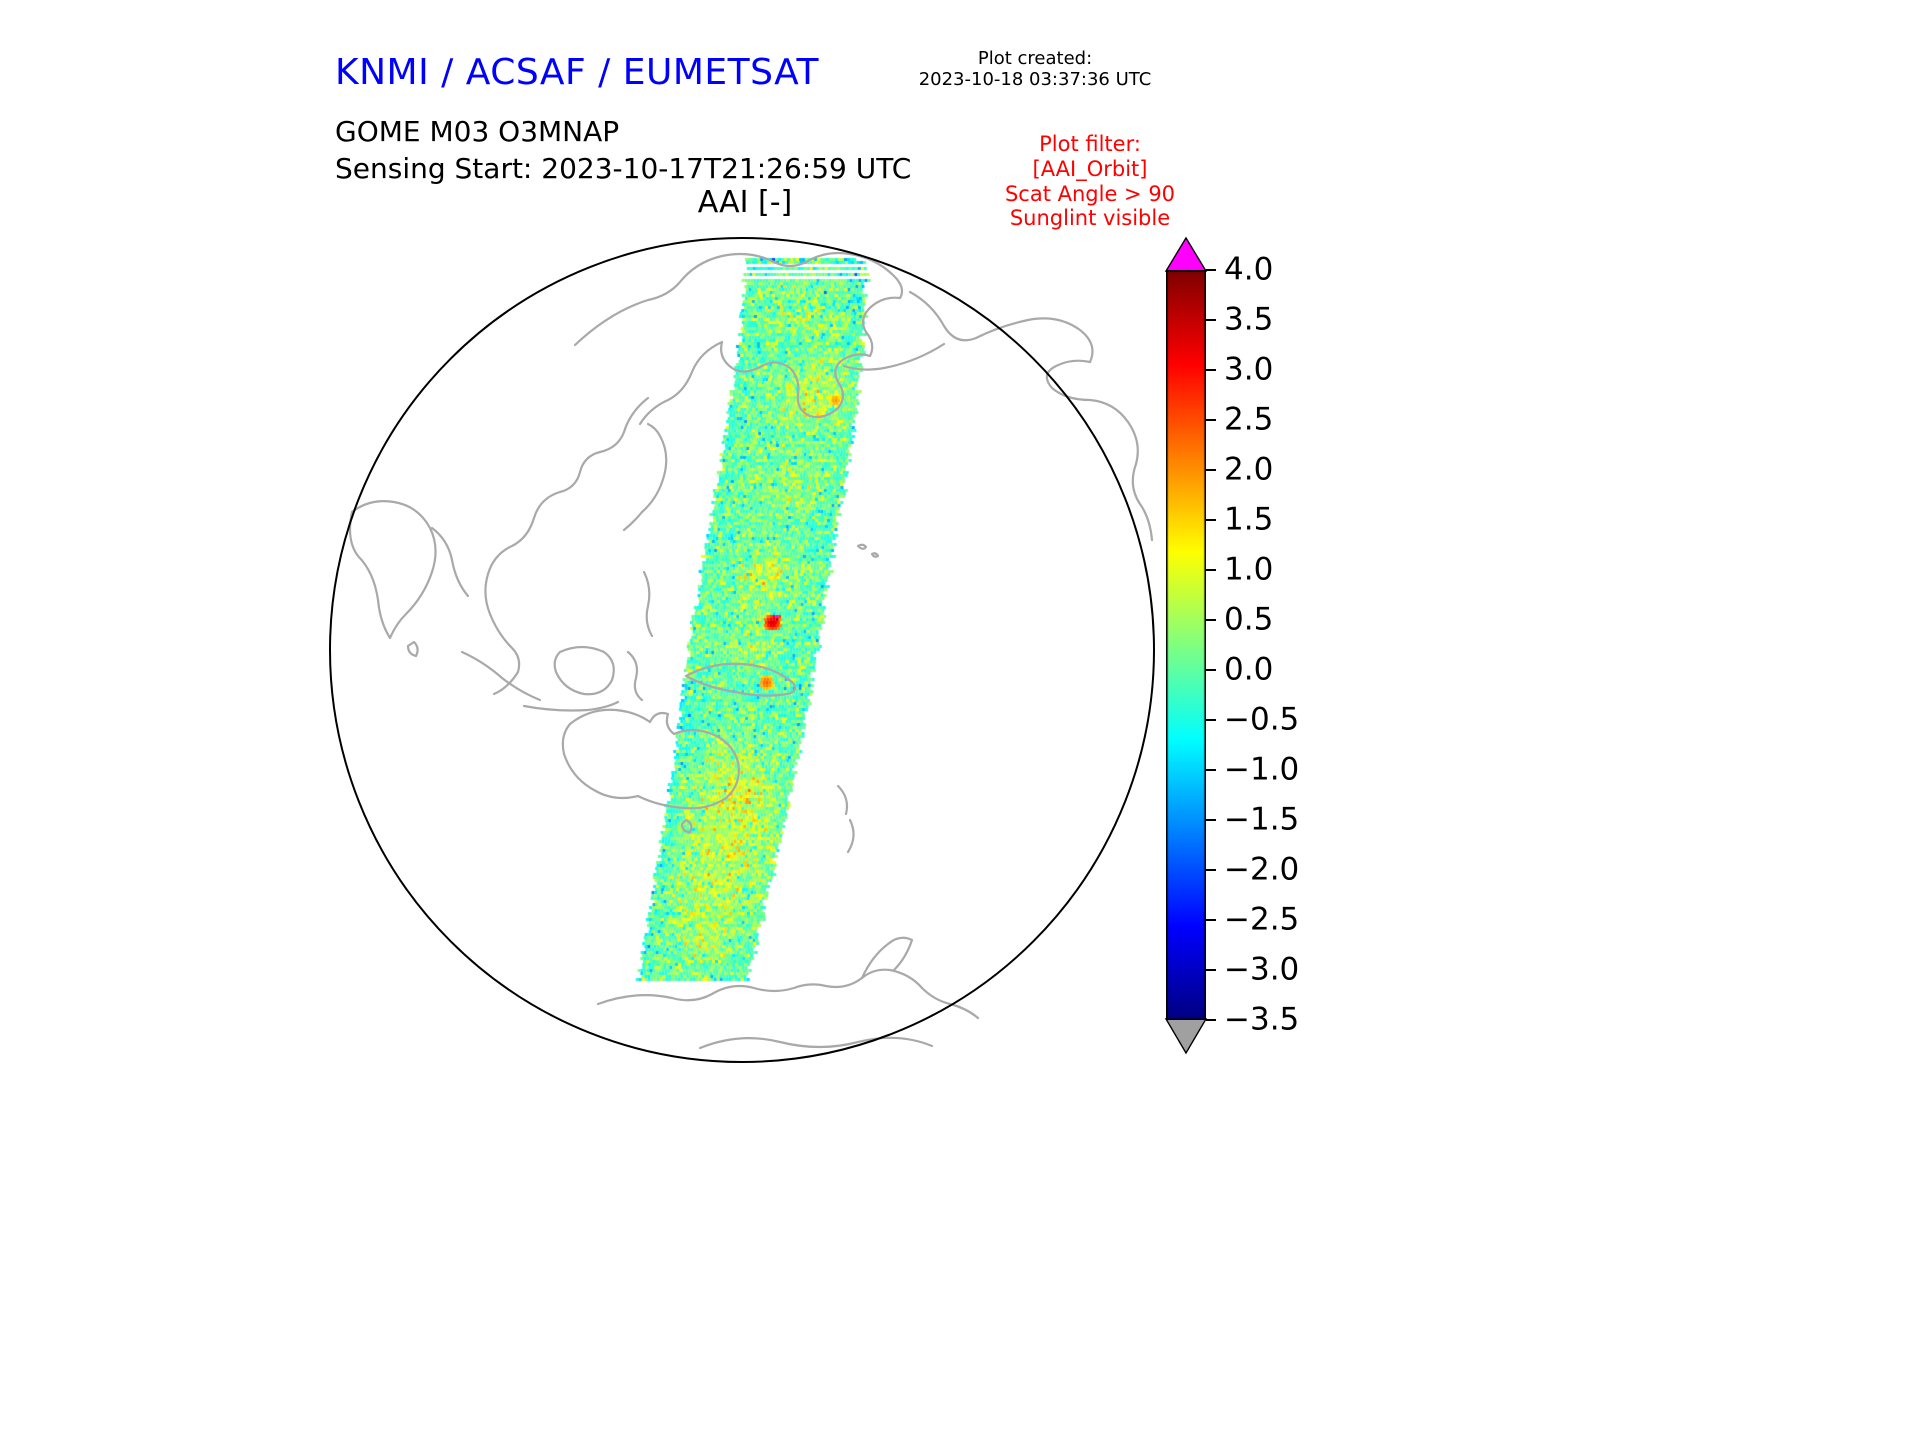  Describe the element at coordinates (1035, 58) in the screenshot. I see `plot-created-label: Plot created:` at that location.